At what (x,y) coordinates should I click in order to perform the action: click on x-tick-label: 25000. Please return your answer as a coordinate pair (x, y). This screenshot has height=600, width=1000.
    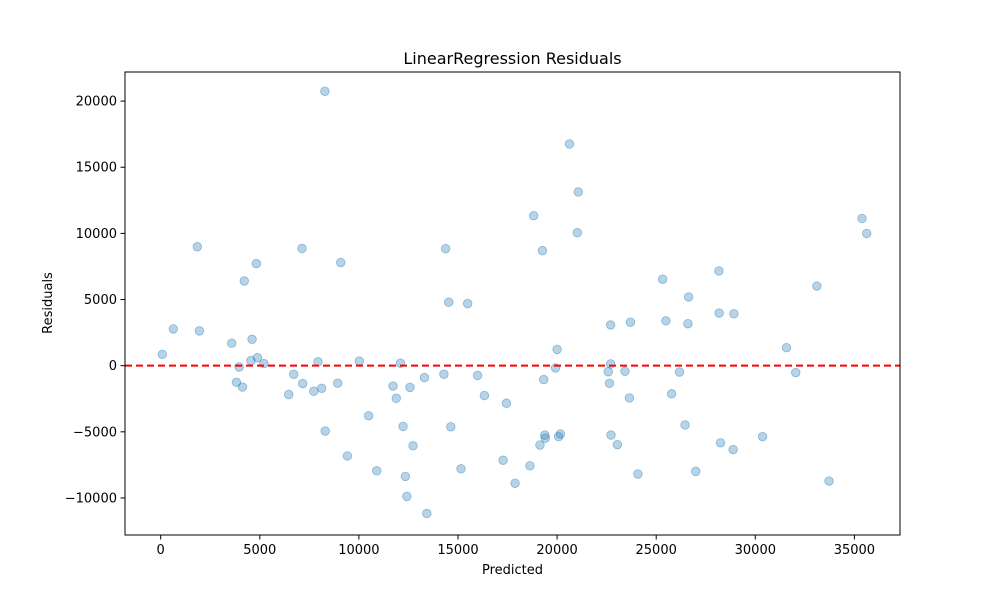
    Looking at the image, I should click on (656, 550).